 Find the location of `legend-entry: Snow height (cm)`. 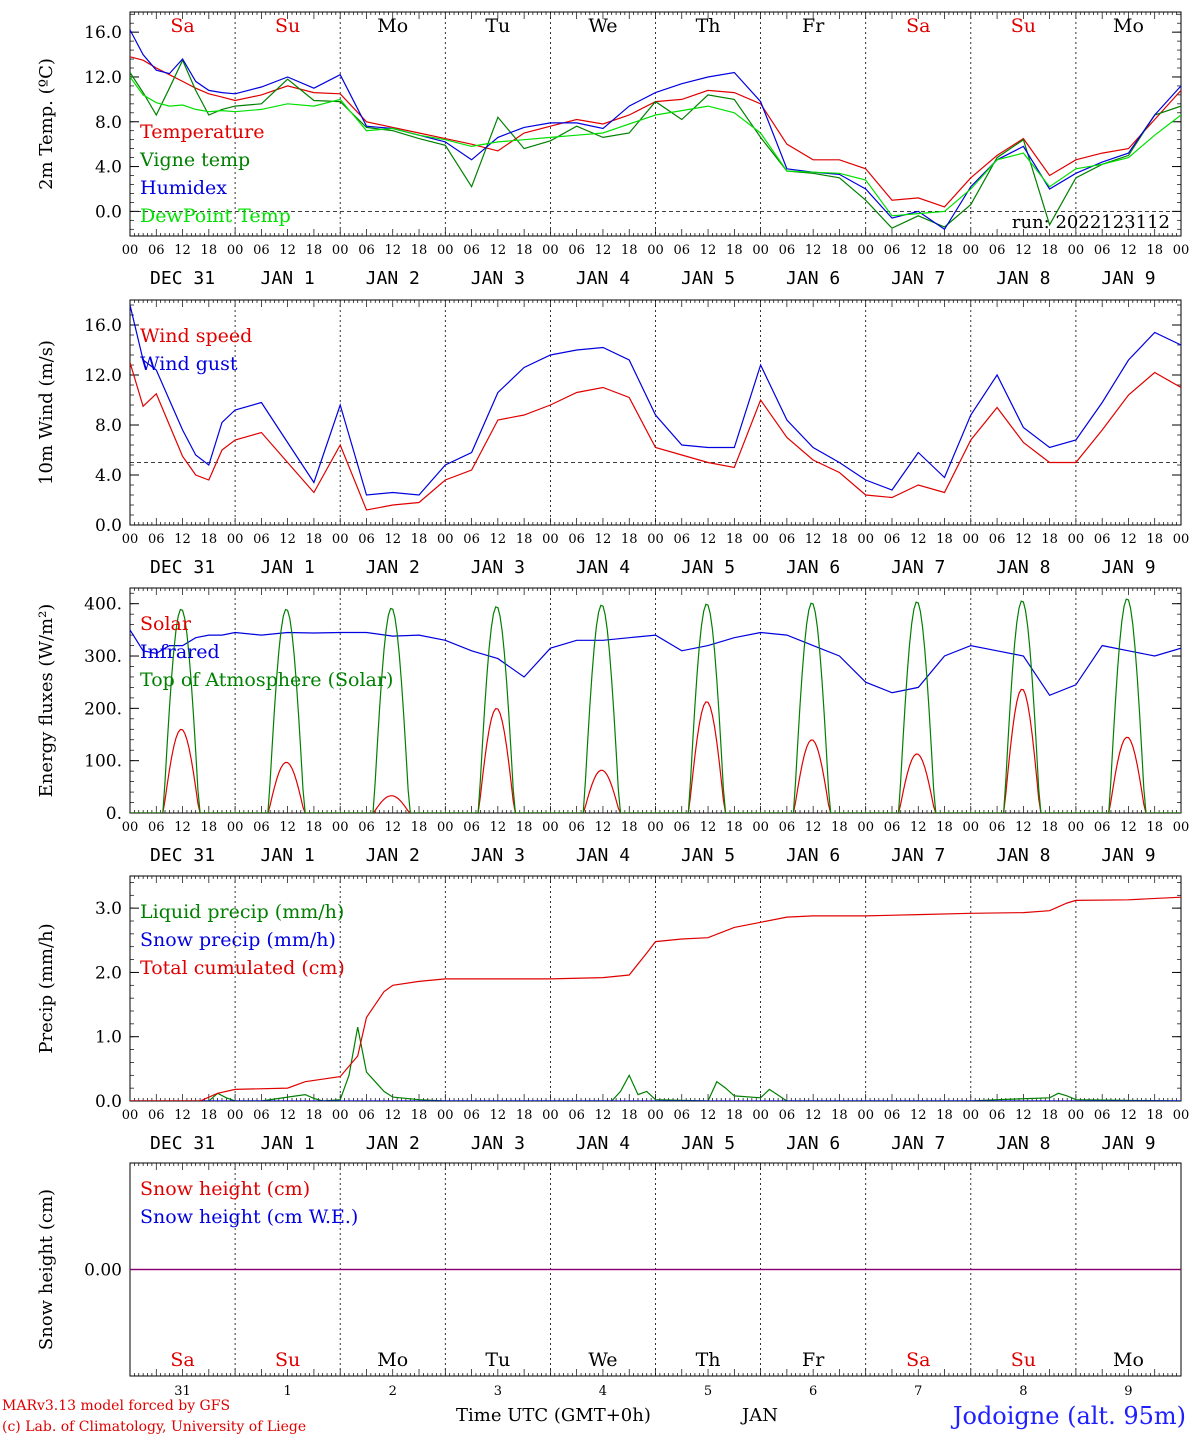

legend-entry: Snow height (cm) is located at coordinates (225, 1189).